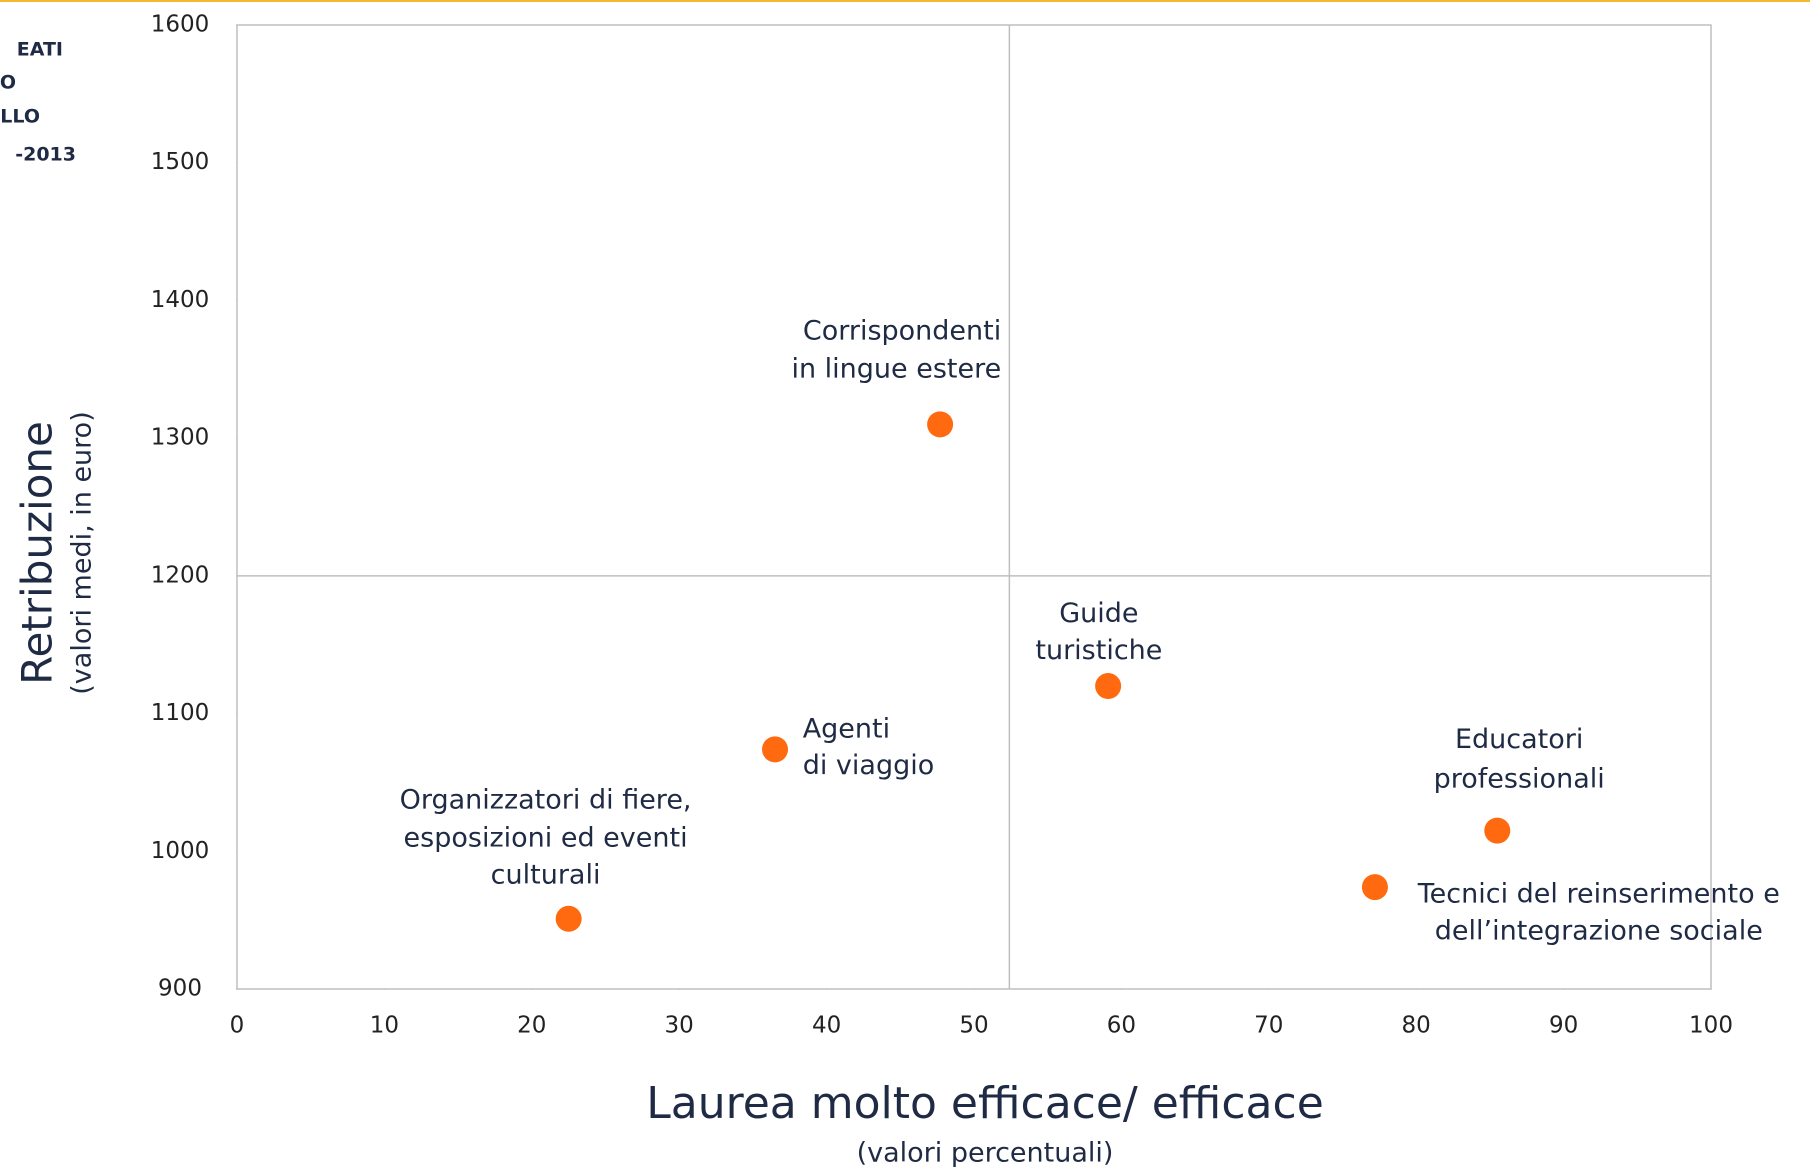 The height and width of the screenshot is (1175, 1810). What do you see at coordinates (985, 1153) in the screenshot?
I see `x-axis-subtitle: (valori percentuali)` at bounding box center [985, 1153].